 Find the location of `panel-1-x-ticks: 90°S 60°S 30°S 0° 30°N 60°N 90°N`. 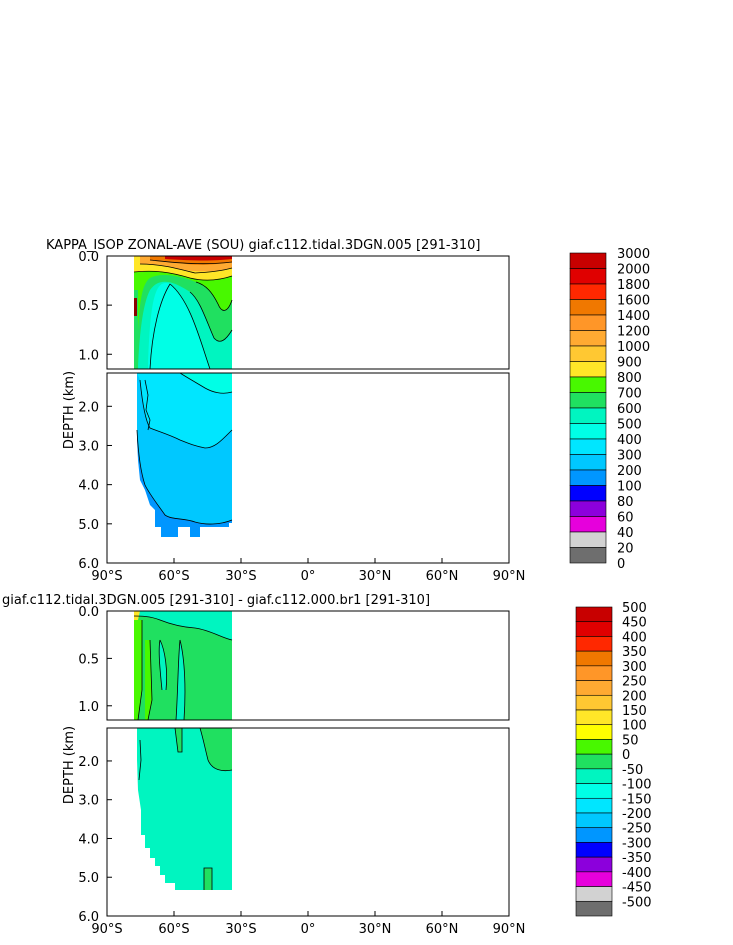

panel-1-x-ticks: 90°S 60°S 30°S 0° 30°N 60°N 90°N is located at coordinates (308, 571).